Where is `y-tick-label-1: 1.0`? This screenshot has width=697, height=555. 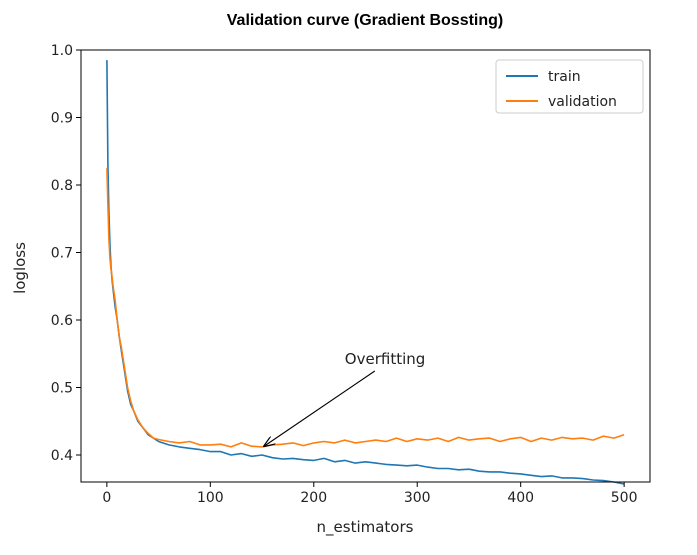
y-tick-label-1: 1.0 is located at coordinates (62, 51).